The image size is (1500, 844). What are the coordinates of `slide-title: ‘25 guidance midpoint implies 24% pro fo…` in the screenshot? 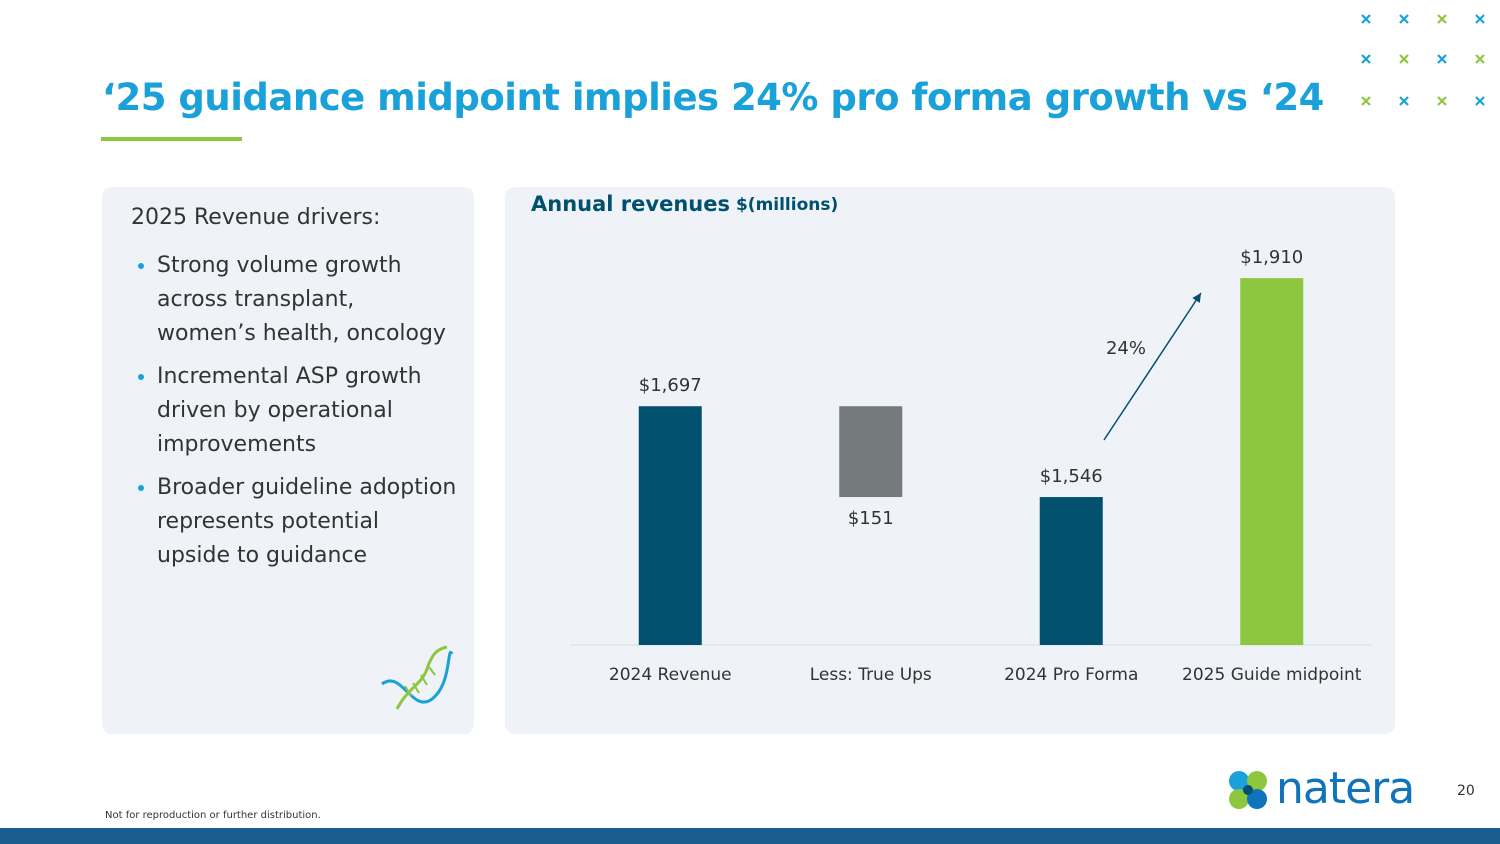 It's located at (713, 97).